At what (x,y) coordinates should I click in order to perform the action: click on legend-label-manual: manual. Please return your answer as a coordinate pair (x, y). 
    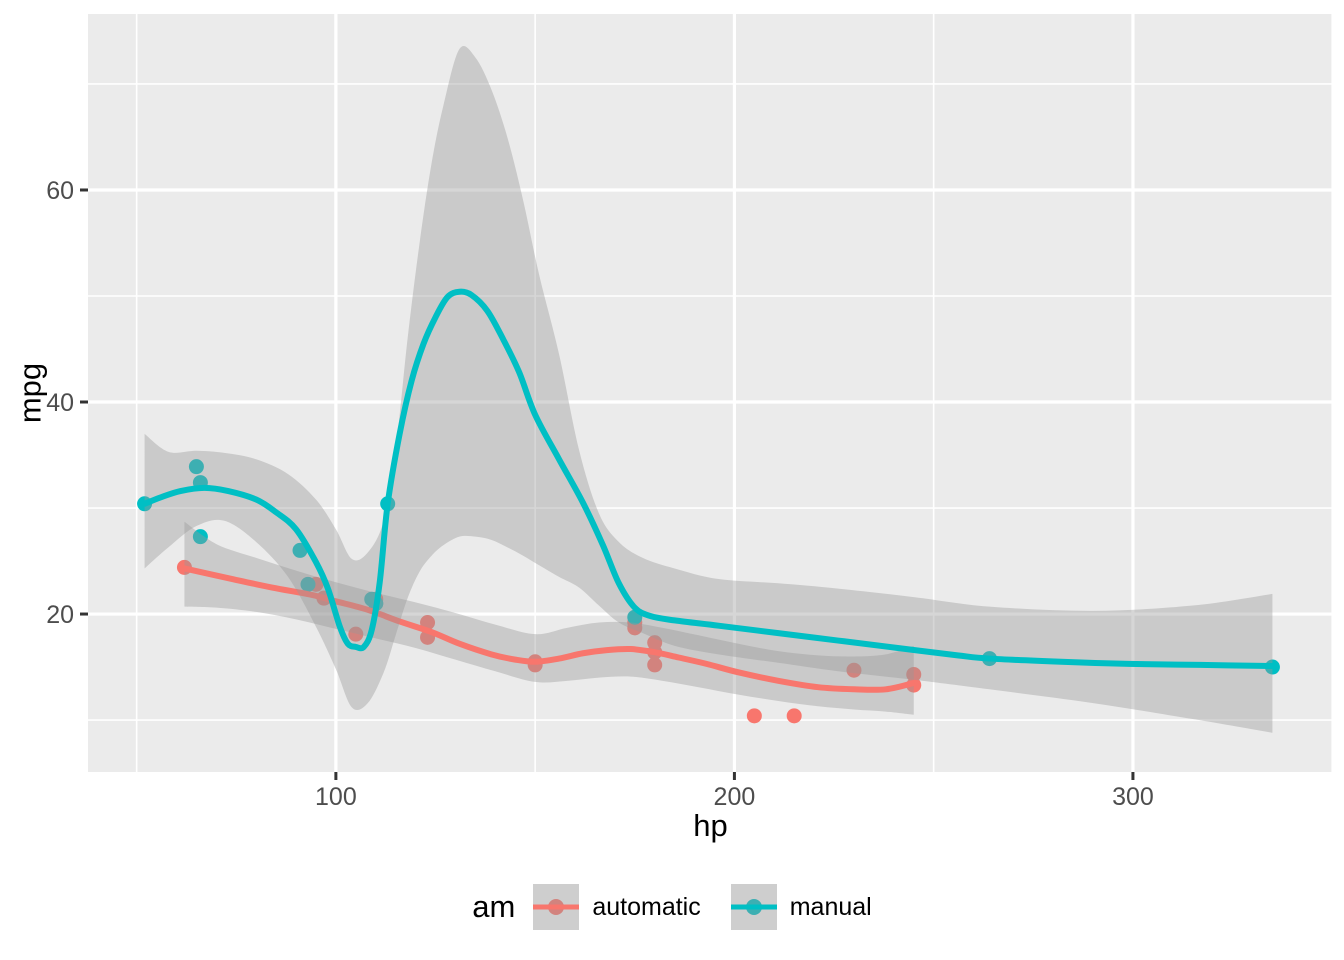
    Looking at the image, I should click on (830, 906).